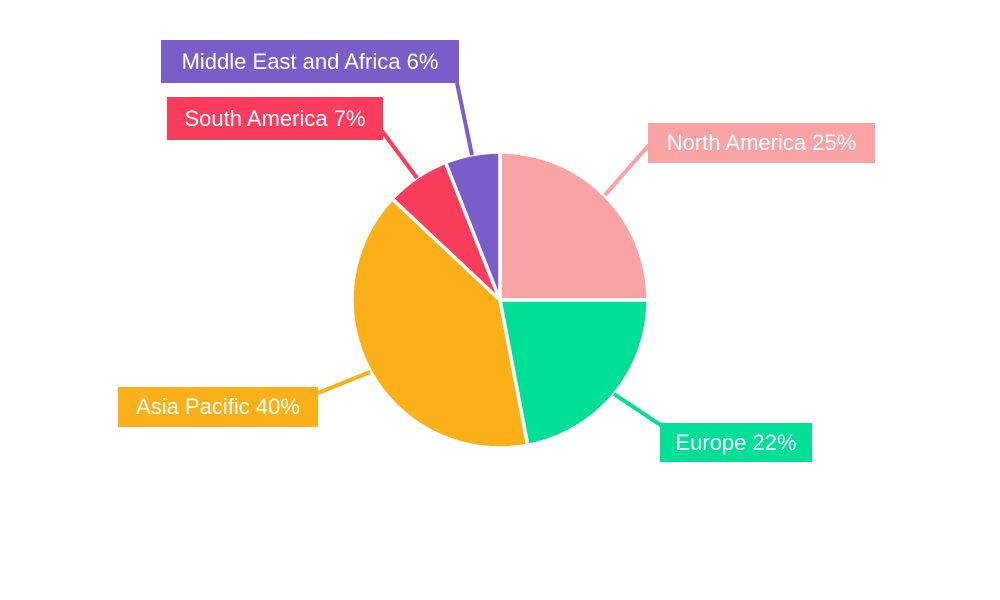  Describe the element at coordinates (310, 61) in the screenshot. I see `pie-label-middle-east-and-africa: Middle East and Africa 6%` at that location.